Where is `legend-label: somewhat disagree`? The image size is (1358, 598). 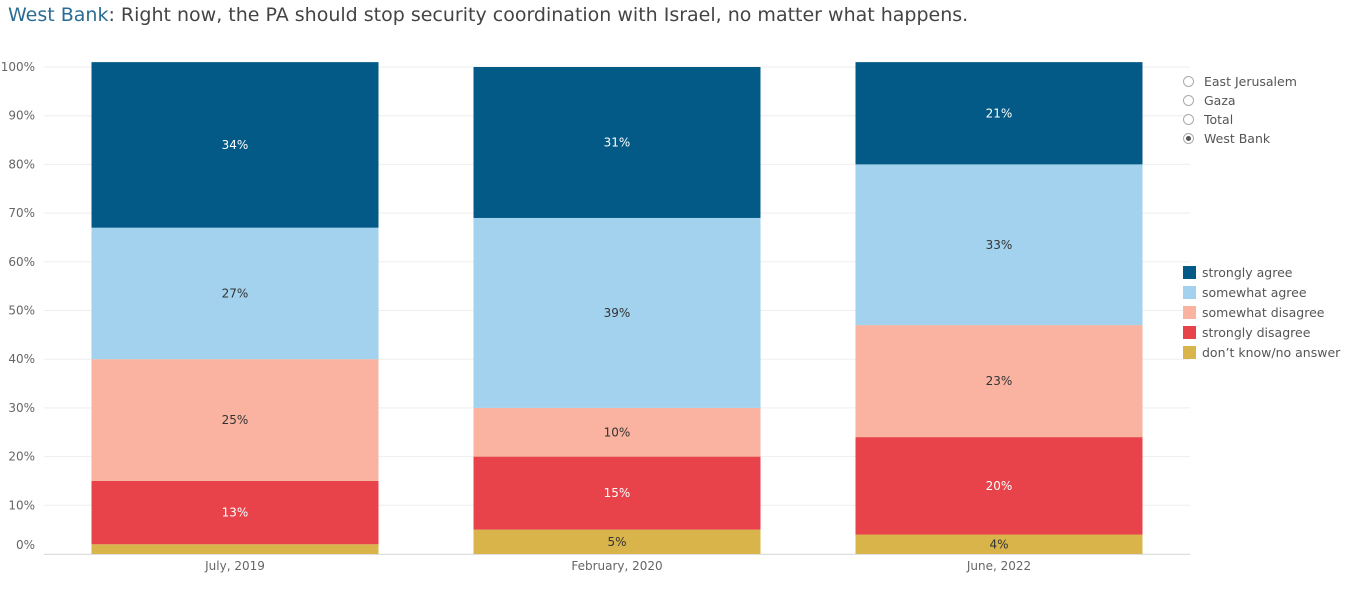 legend-label: somewhat disagree is located at coordinates (1263, 312).